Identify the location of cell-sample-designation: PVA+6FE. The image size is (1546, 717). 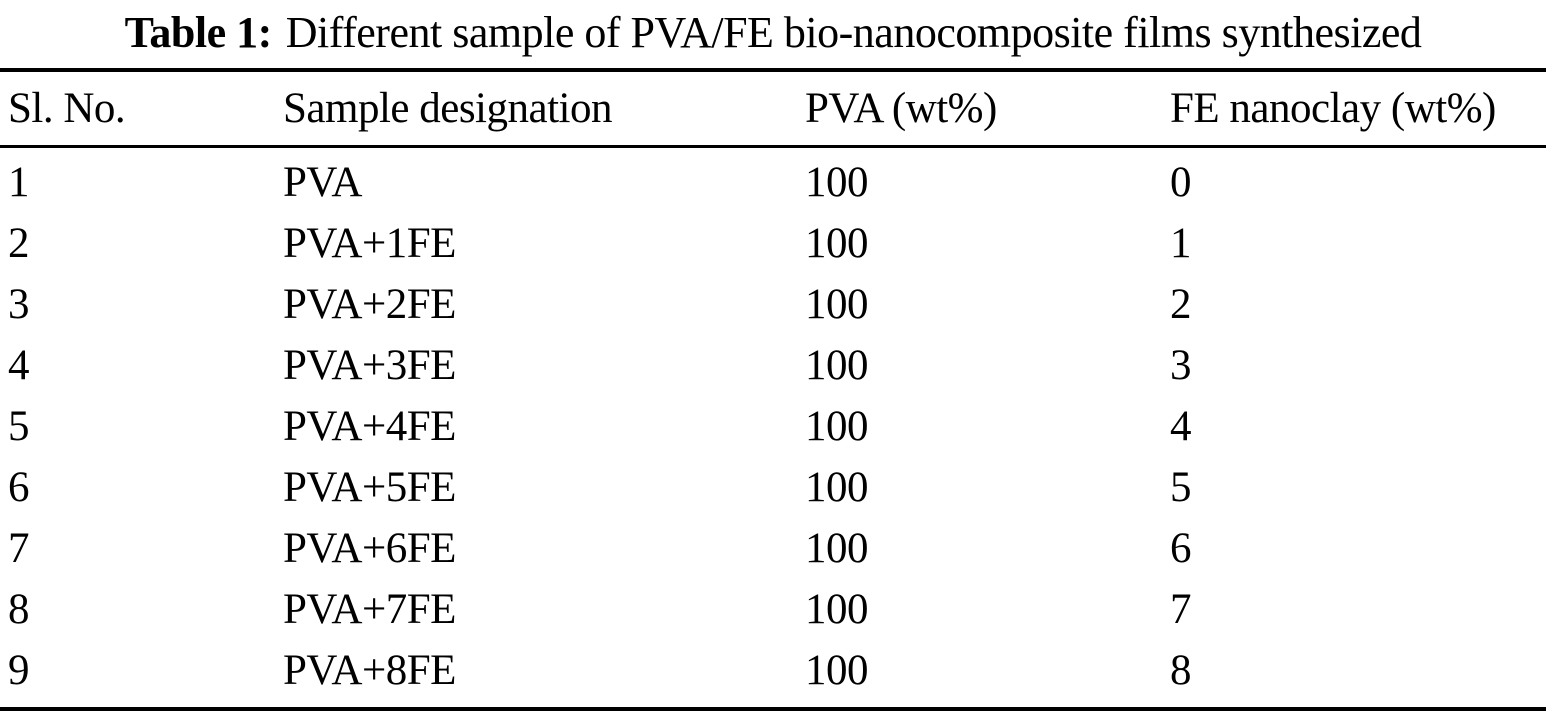
(369, 548).